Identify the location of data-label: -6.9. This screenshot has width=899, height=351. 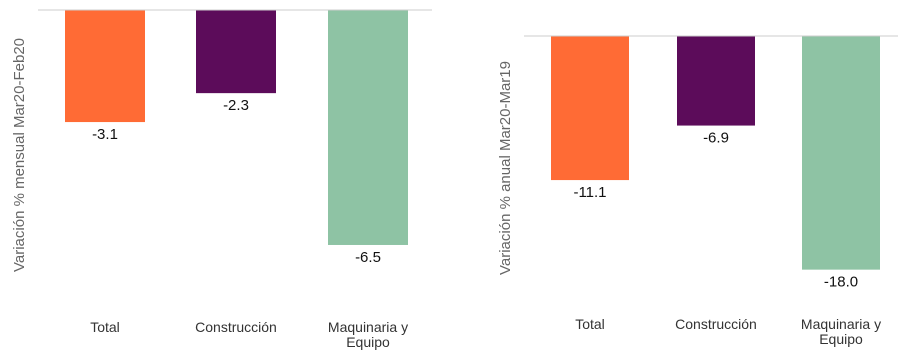
(716, 138).